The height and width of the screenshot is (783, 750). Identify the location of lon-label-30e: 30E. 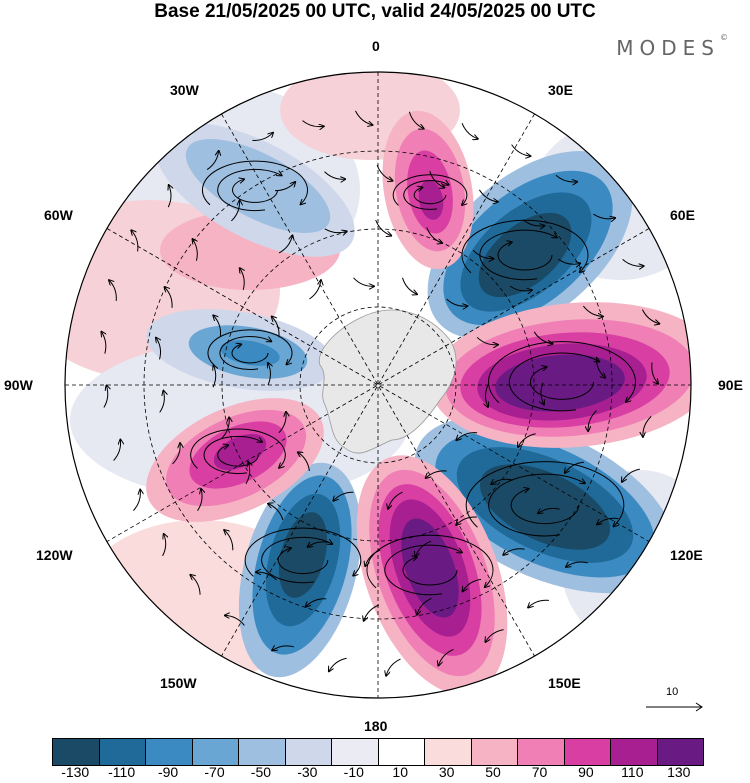
(560, 90).